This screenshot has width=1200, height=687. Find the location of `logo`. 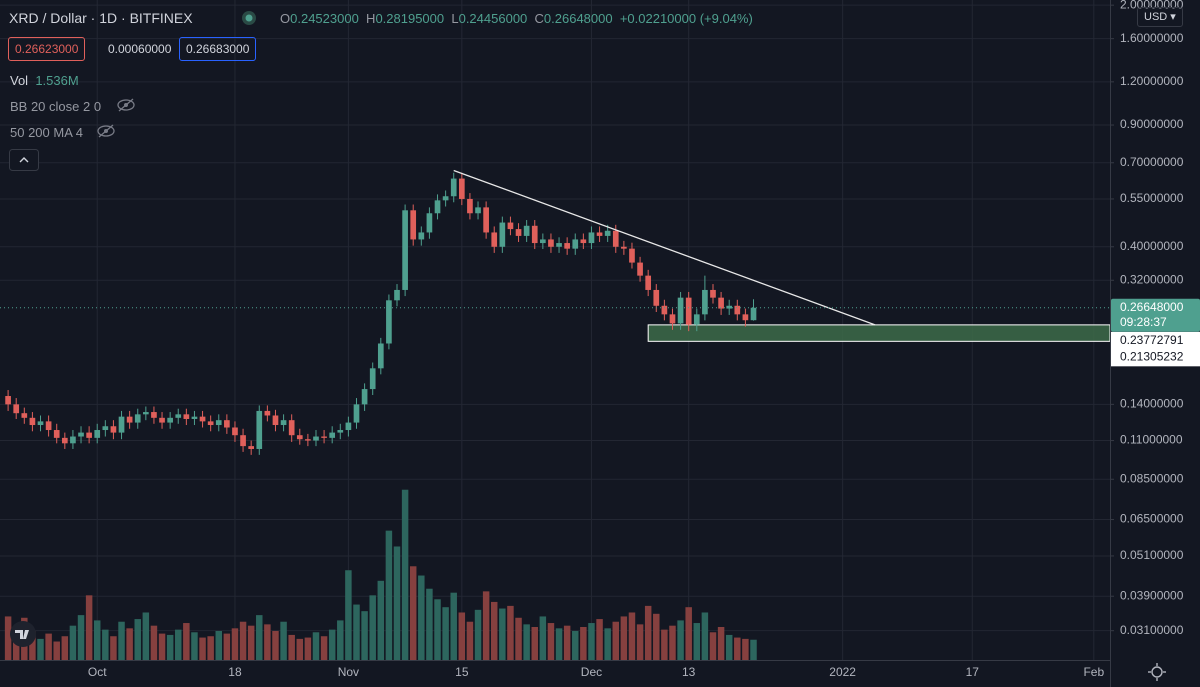

logo is located at coordinates (25, 634).